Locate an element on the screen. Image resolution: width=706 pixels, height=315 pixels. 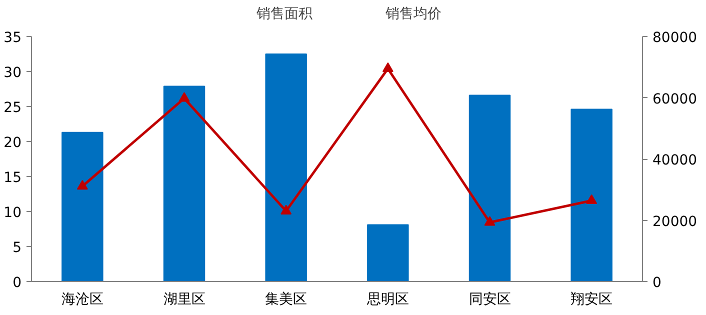
y-tick-label: 15 is located at coordinates (13, 178).